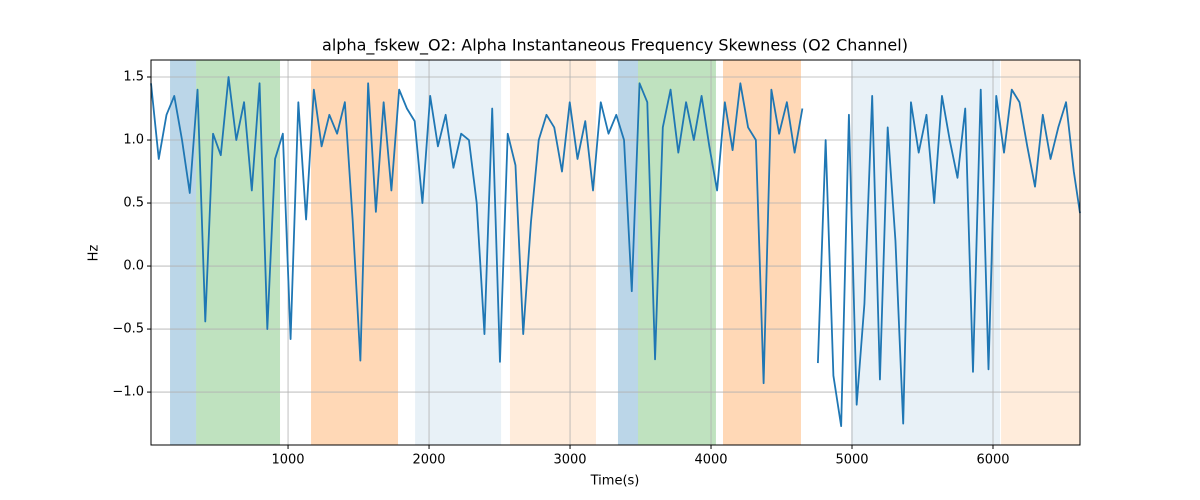  Describe the element at coordinates (287, 460) in the screenshot. I see `x-tick-label: 1000` at that location.